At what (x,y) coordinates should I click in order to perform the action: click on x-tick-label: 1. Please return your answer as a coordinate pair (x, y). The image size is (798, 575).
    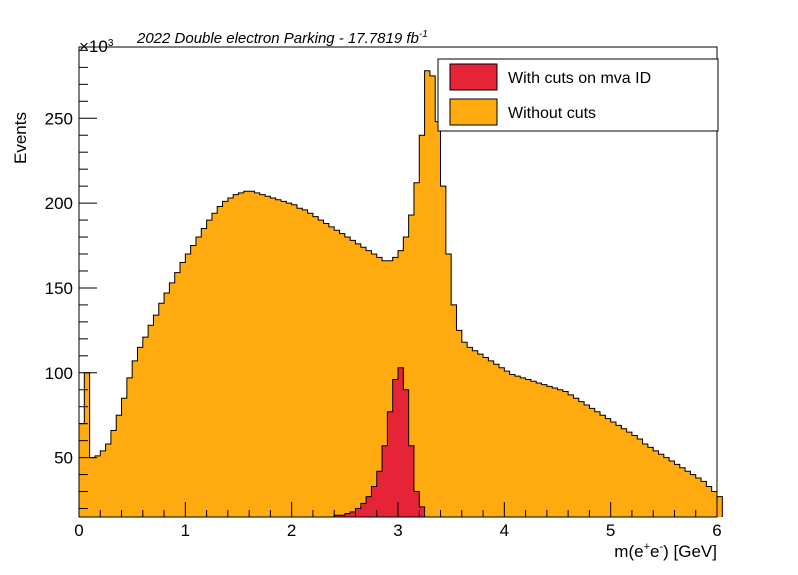
    Looking at the image, I should click on (185, 530).